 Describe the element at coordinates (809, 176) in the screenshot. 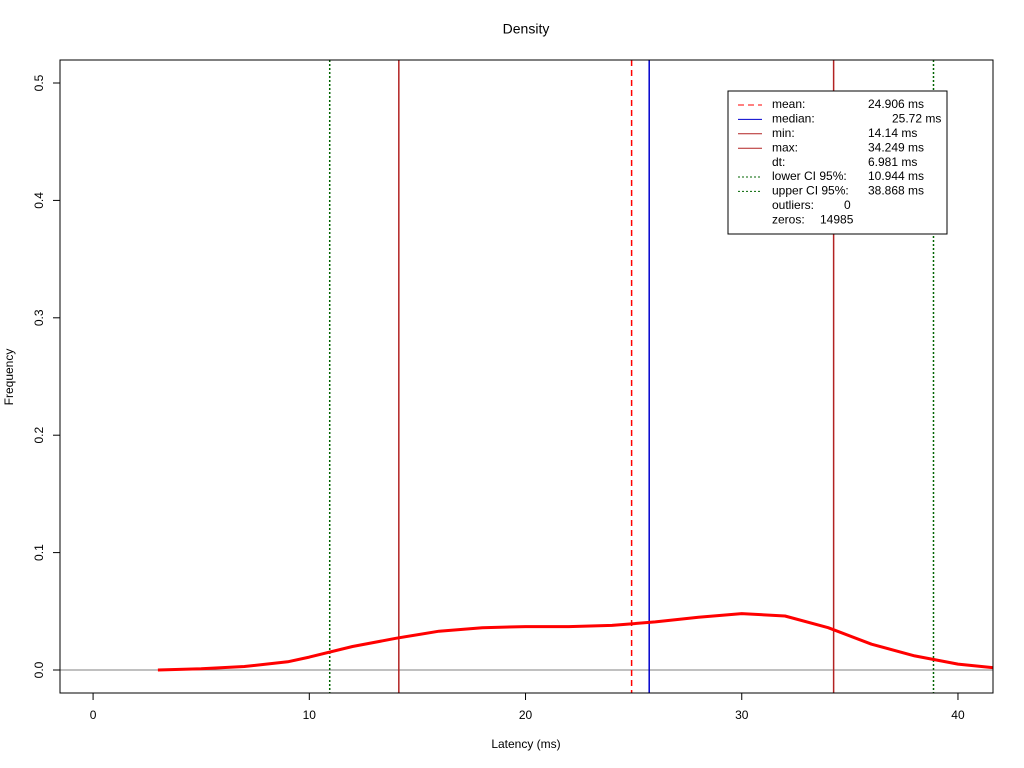

I see `legend-name: lower CI 95%:` at that location.